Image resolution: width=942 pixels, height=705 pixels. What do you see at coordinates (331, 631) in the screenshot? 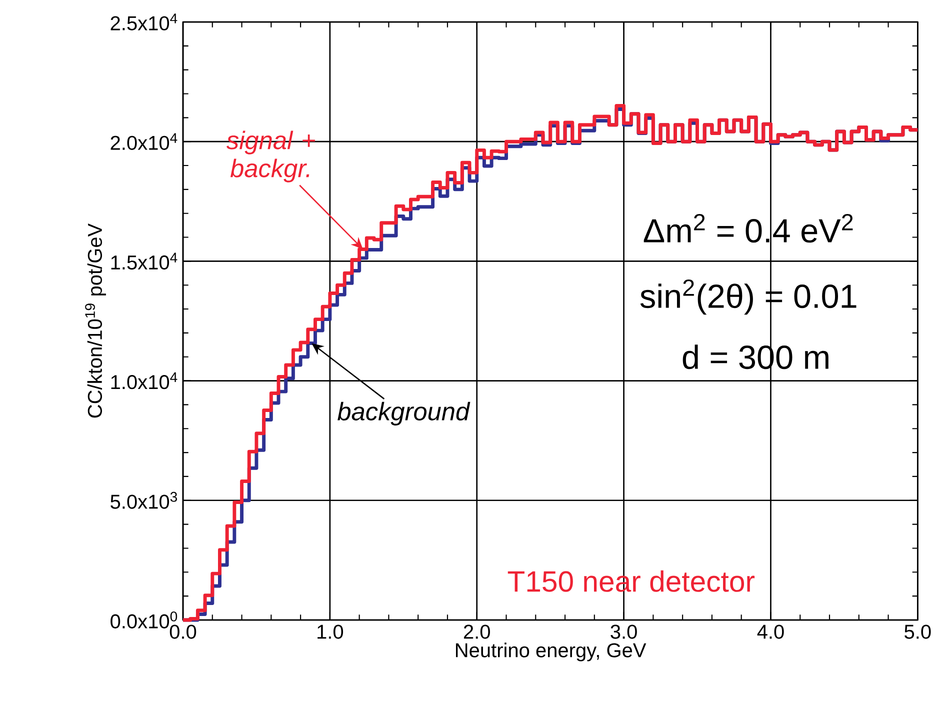
I see `x-tick-label: 1.0` at bounding box center [331, 631].